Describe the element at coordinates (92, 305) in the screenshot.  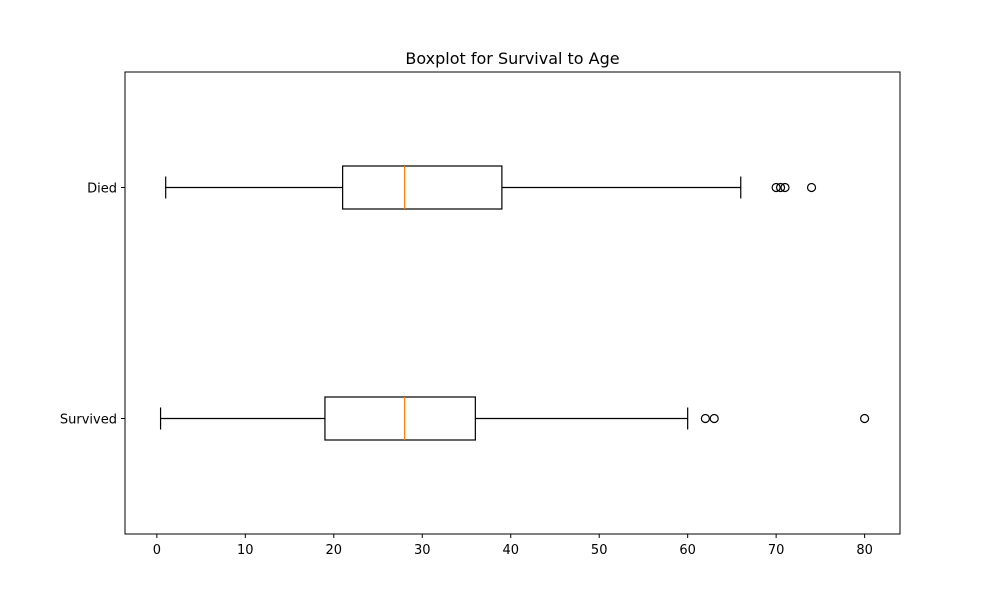
I see `y-axis: Survived Died` at that location.